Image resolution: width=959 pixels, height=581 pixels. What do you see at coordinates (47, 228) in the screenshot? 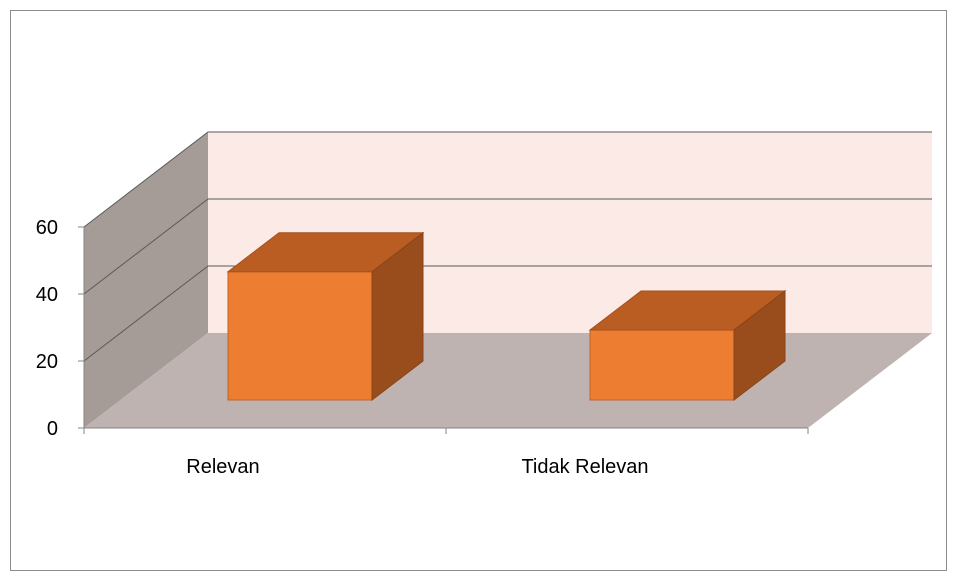
I see `y-tick-label: 60` at bounding box center [47, 228].